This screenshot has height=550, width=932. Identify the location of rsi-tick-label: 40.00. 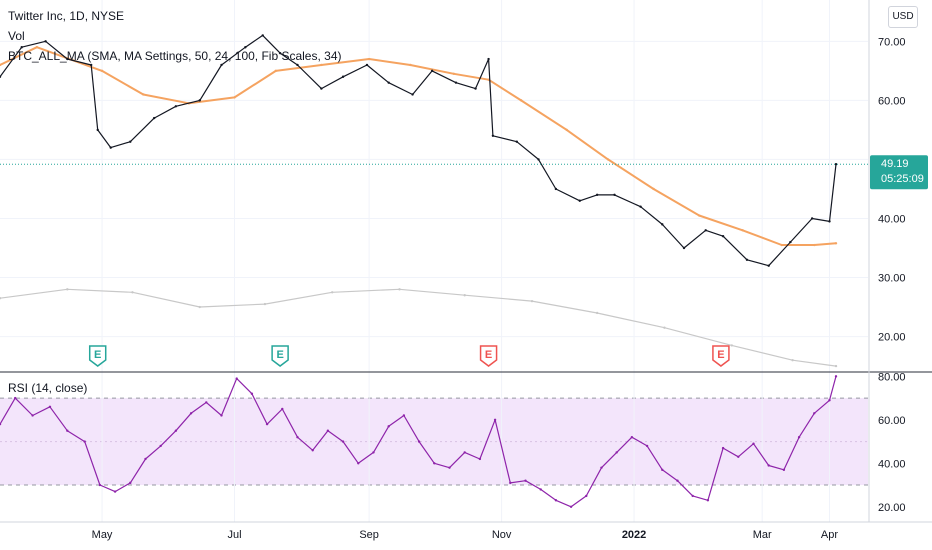
(892, 464).